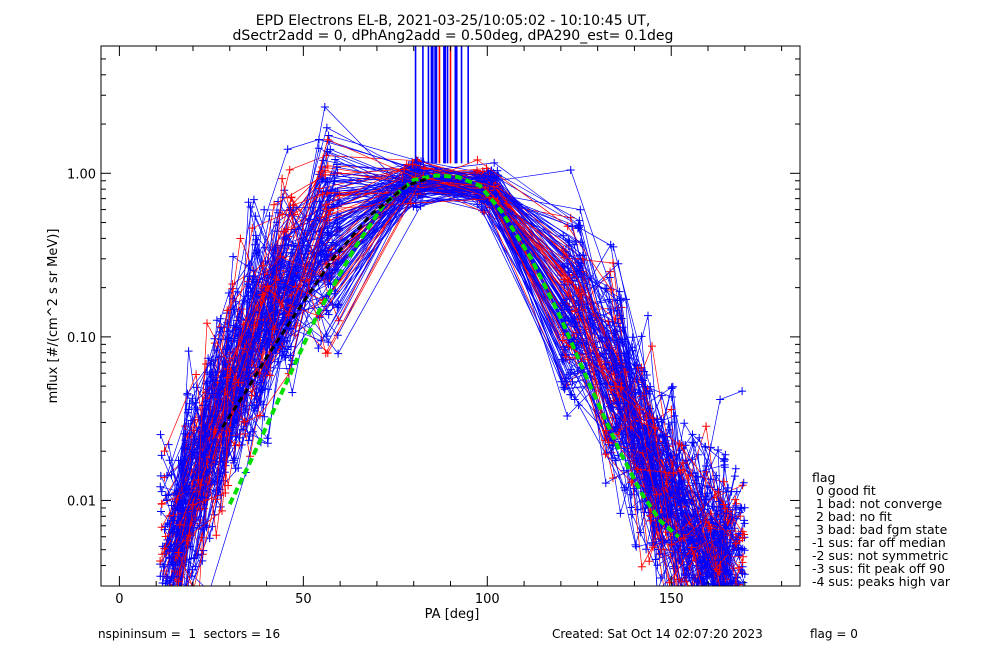 Image resolution: width=1000 pixels, height=650 pixels. Describe the element at coordinates (881, 581) in the screenshot. I see `legend-item: -4 sus: peaks high var` at that location.